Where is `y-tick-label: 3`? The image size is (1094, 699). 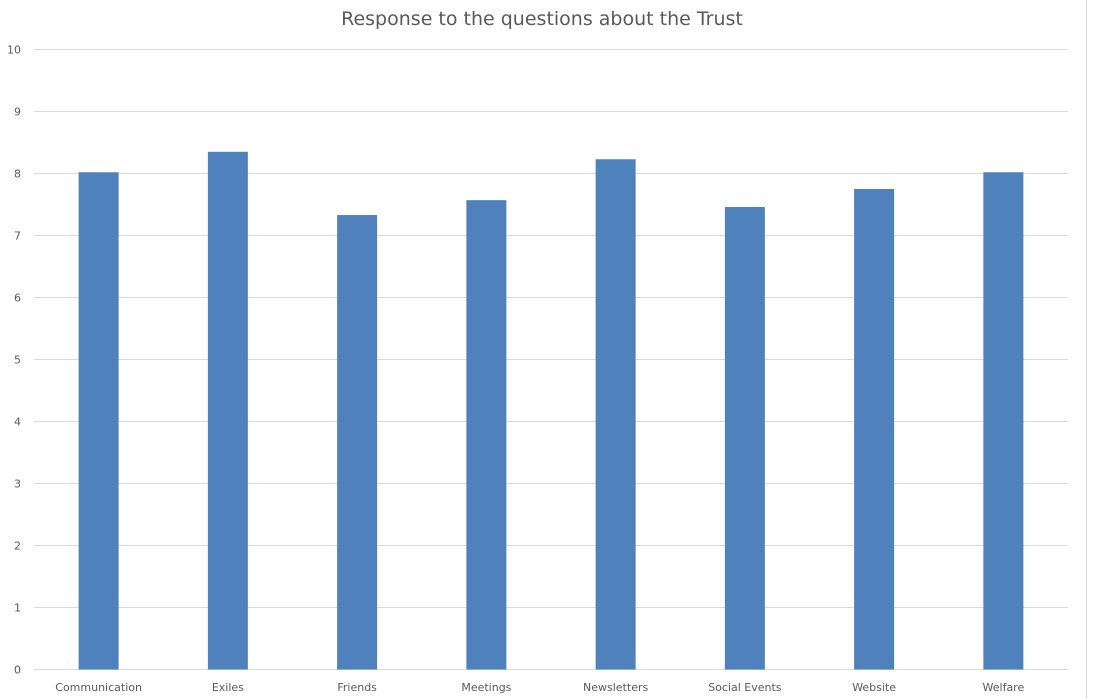 y-tick-label: 3 is located at coordinates (17, 484).